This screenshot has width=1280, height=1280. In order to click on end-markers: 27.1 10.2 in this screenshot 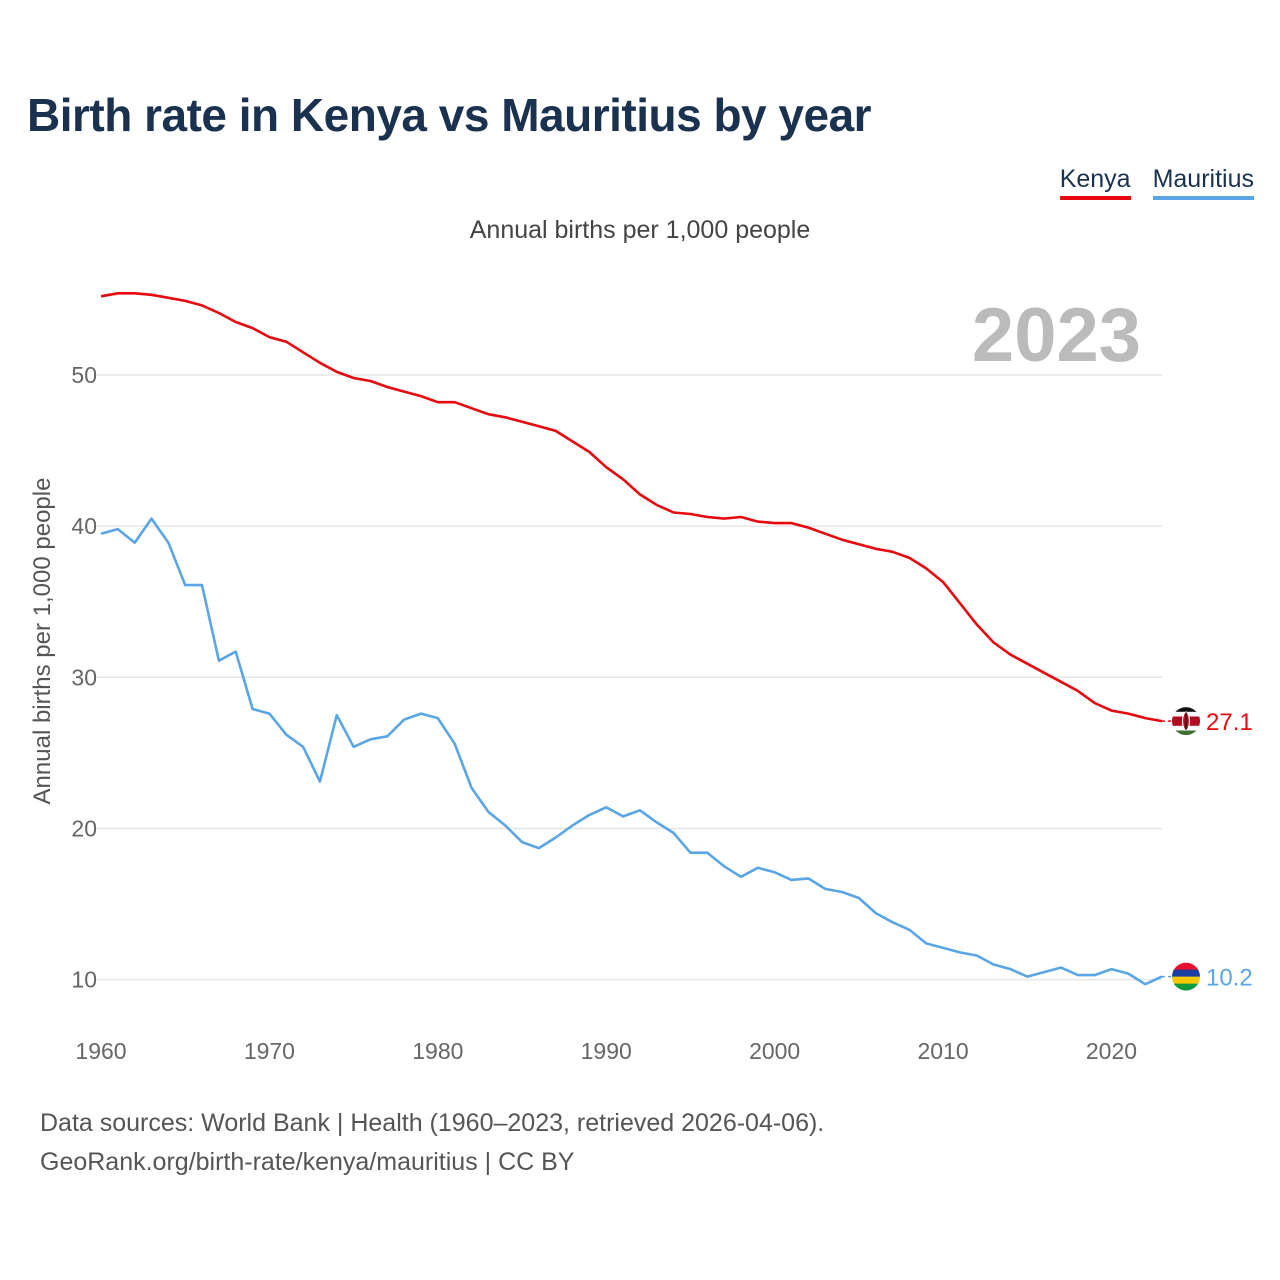, I will do `click(1207, 849)`.